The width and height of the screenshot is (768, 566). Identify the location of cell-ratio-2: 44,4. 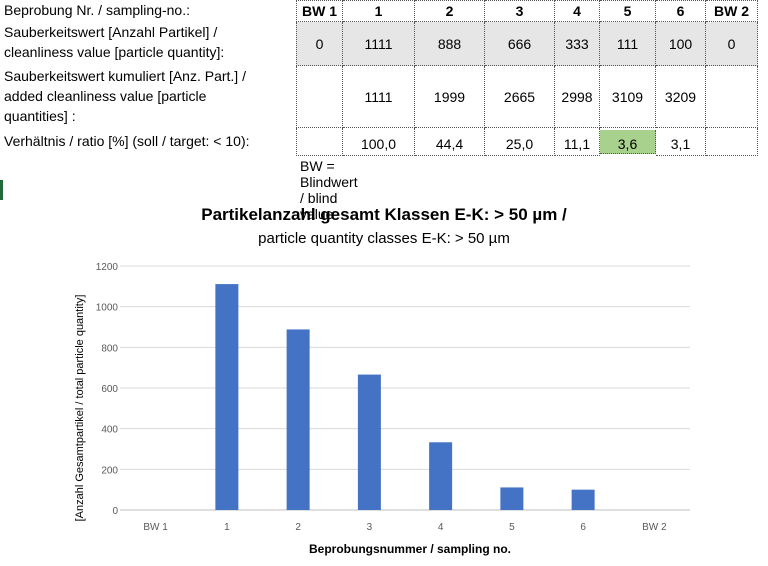
(450, 142).